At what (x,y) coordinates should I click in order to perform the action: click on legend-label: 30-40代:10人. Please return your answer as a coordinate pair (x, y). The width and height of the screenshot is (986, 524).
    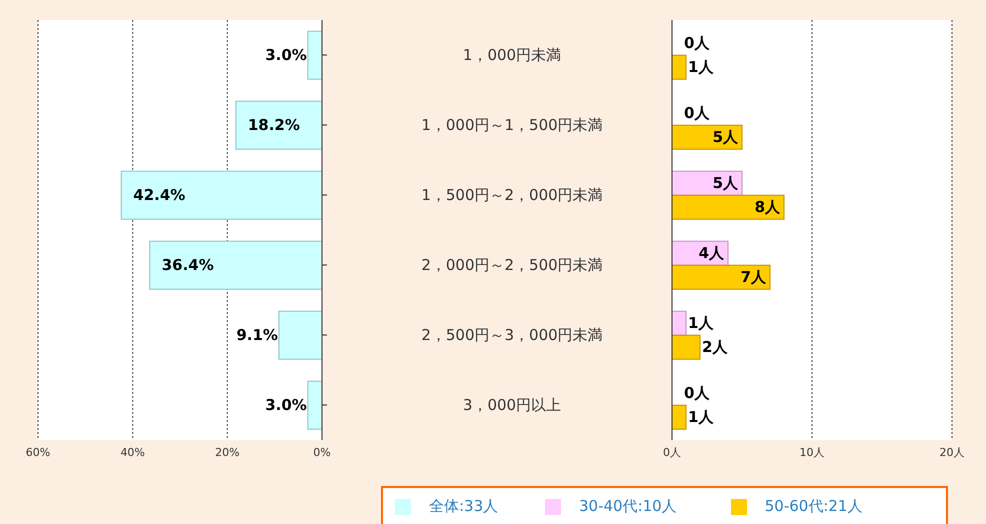
    Looking at the image, I should click on (628, 506).